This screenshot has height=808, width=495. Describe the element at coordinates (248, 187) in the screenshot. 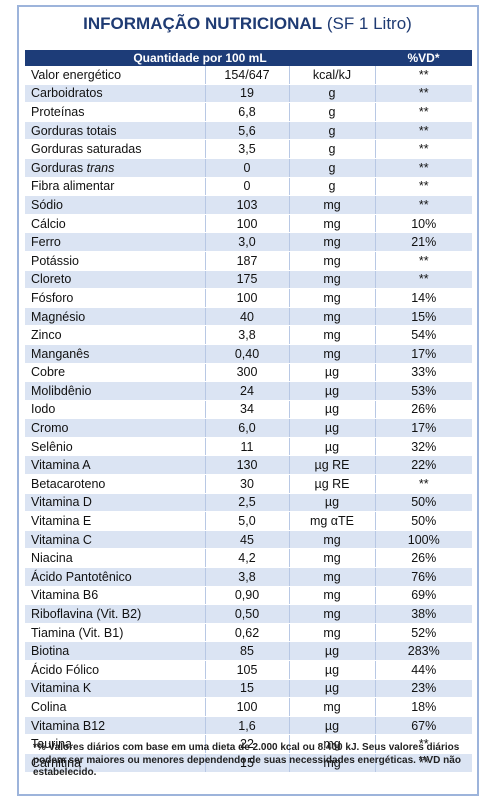

I see `table-row: Fibra alimentar 0 g **` at that location.